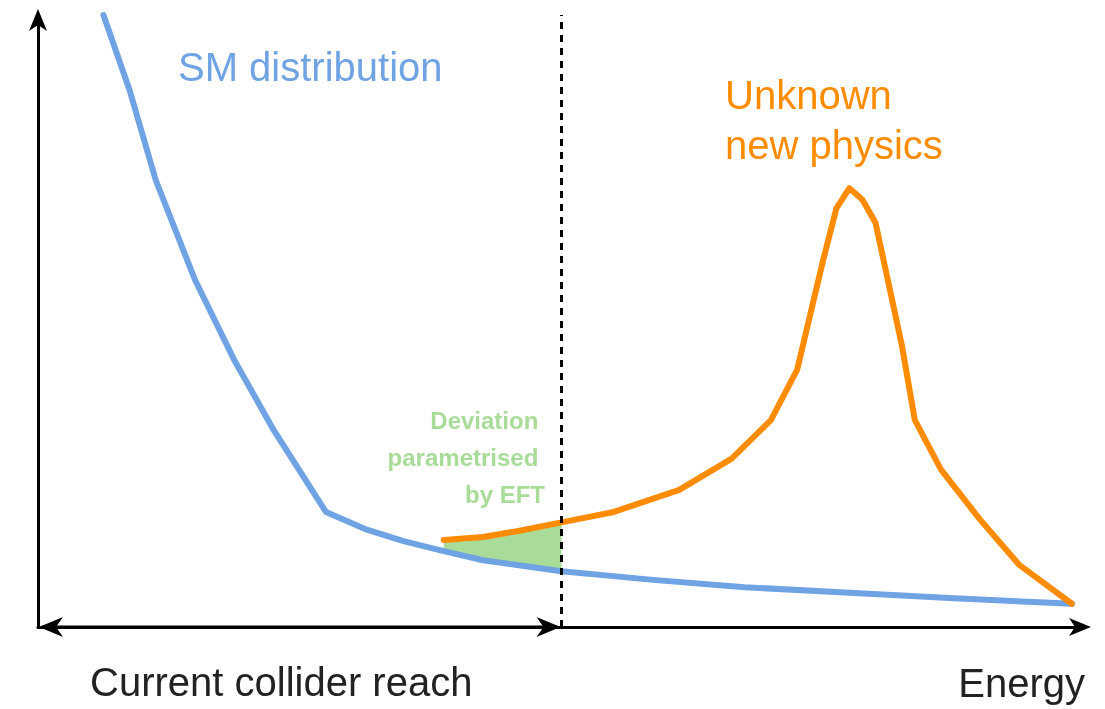 Image resolution: width=1105 pixels, height=709 pixels. Describe the element at coordinates (310, 67) in the screenshot. I see `series-label: SM distribution` at that location.